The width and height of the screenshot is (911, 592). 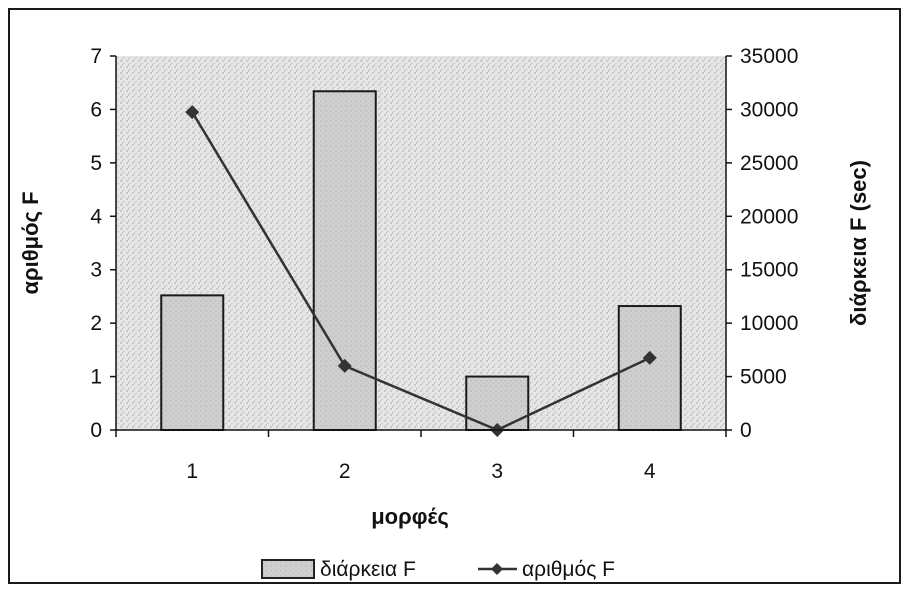 I want to click on y-right-tick-label: 10000, so click(x=769, y=323).